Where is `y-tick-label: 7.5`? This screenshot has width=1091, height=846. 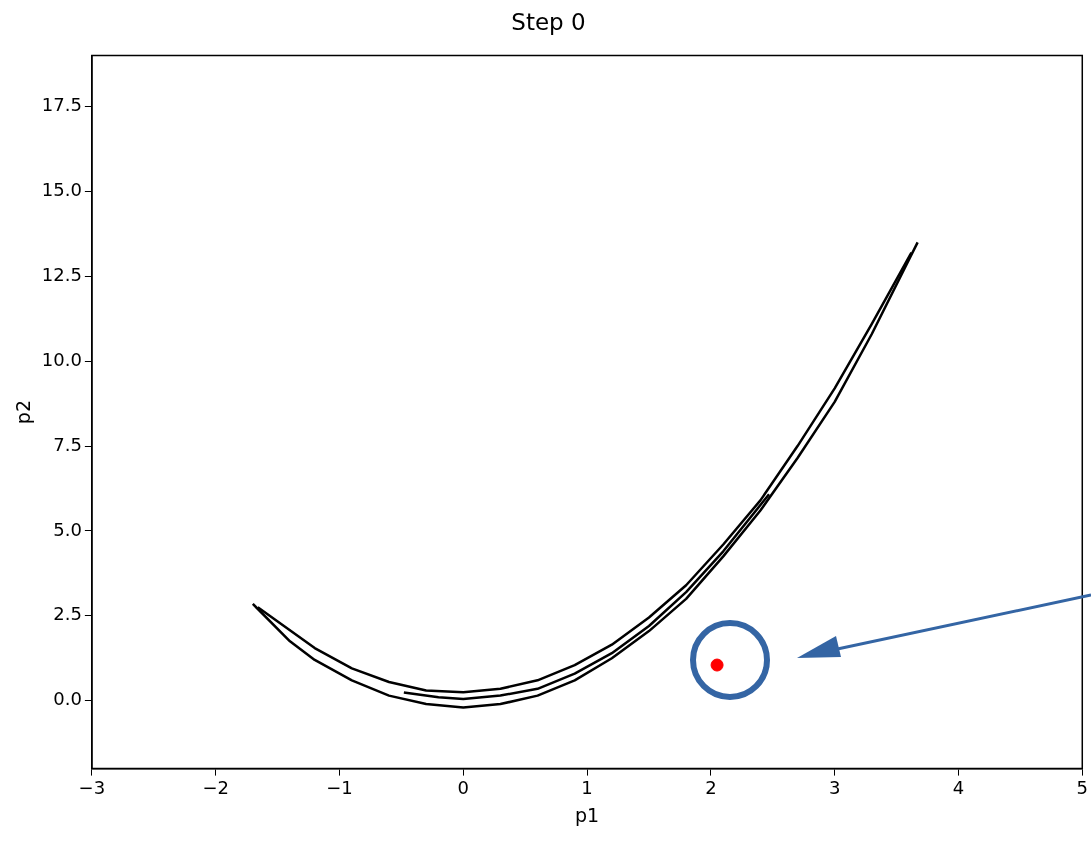 y-tick-label: 7.5 is located at coordinates (67, 444).